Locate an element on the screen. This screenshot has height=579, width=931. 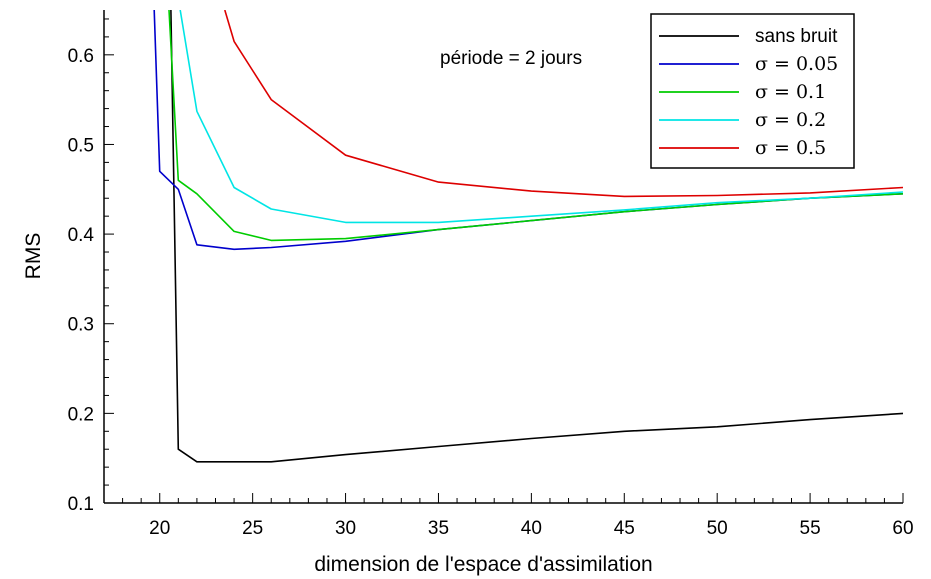
x-tick-label: 35 is located at coordinates (438, 528).